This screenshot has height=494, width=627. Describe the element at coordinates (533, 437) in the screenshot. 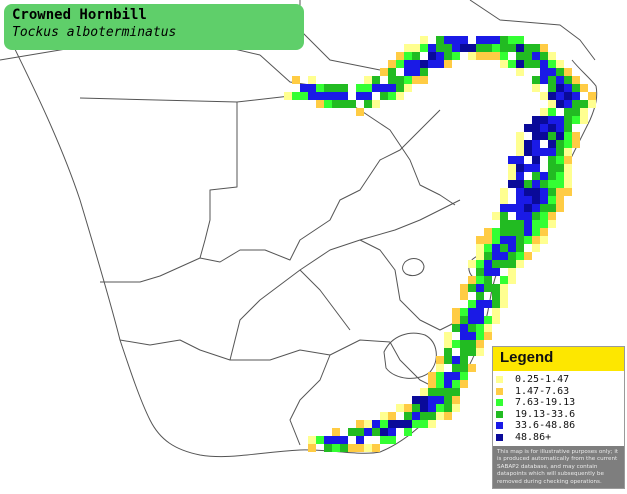

I see `legend-label: 48.86+` at that location.